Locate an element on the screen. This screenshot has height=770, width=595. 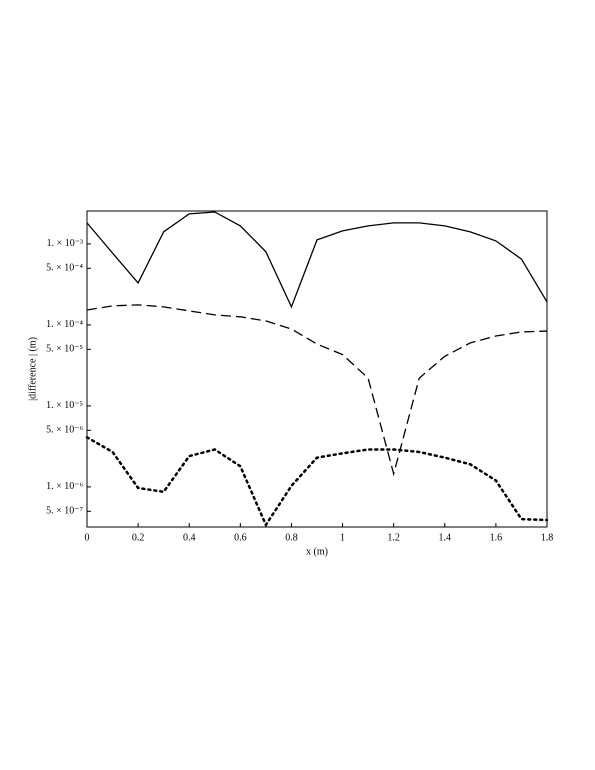
y-tick-label: 1. × 10⁻⁶ is located at coordinates (64, 486).